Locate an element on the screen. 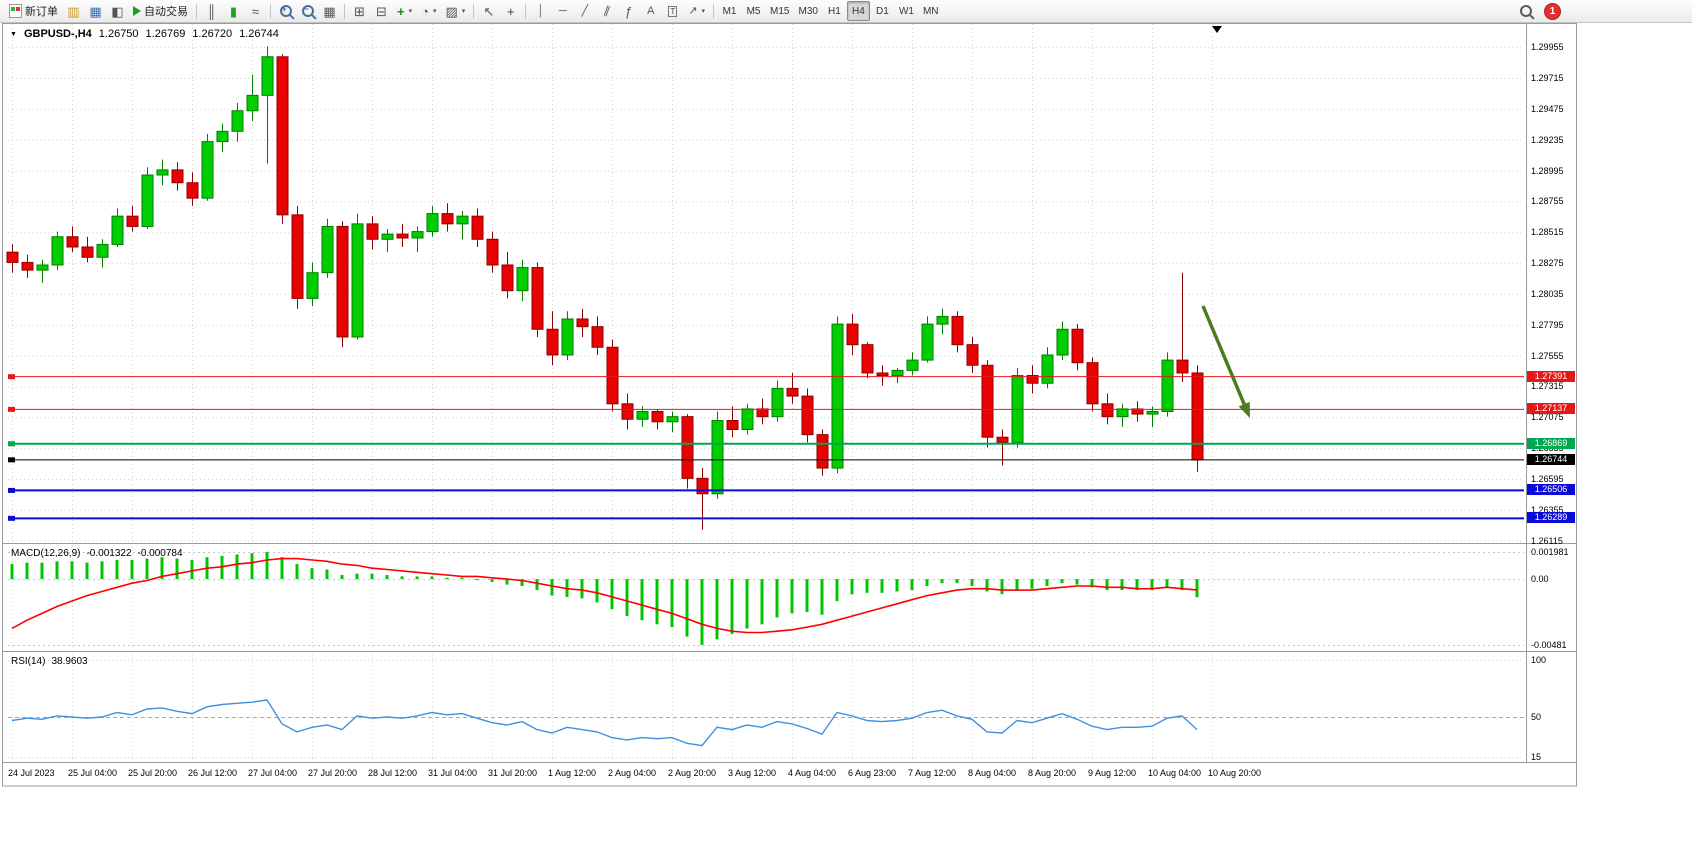 The width and height of the screenshot is (1692, 851). vertical-line-tool-button: │ is located at coordinates (540, 11).